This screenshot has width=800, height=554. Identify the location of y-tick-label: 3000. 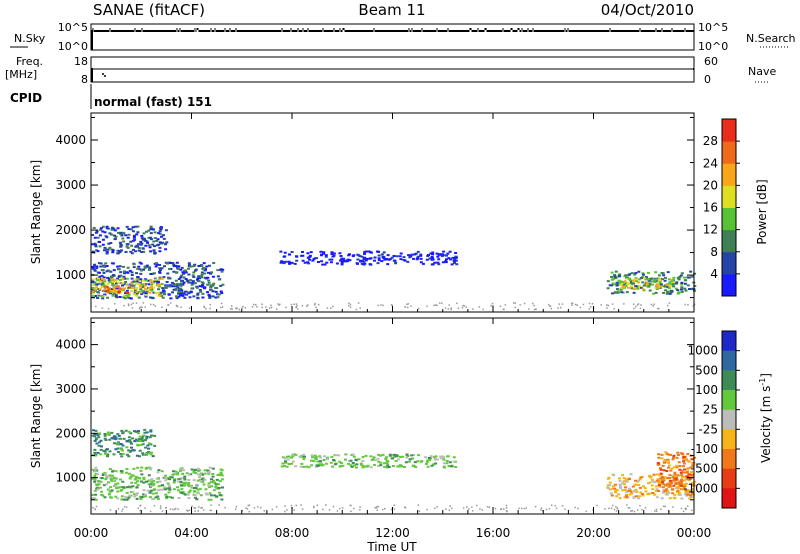
(70, 389).